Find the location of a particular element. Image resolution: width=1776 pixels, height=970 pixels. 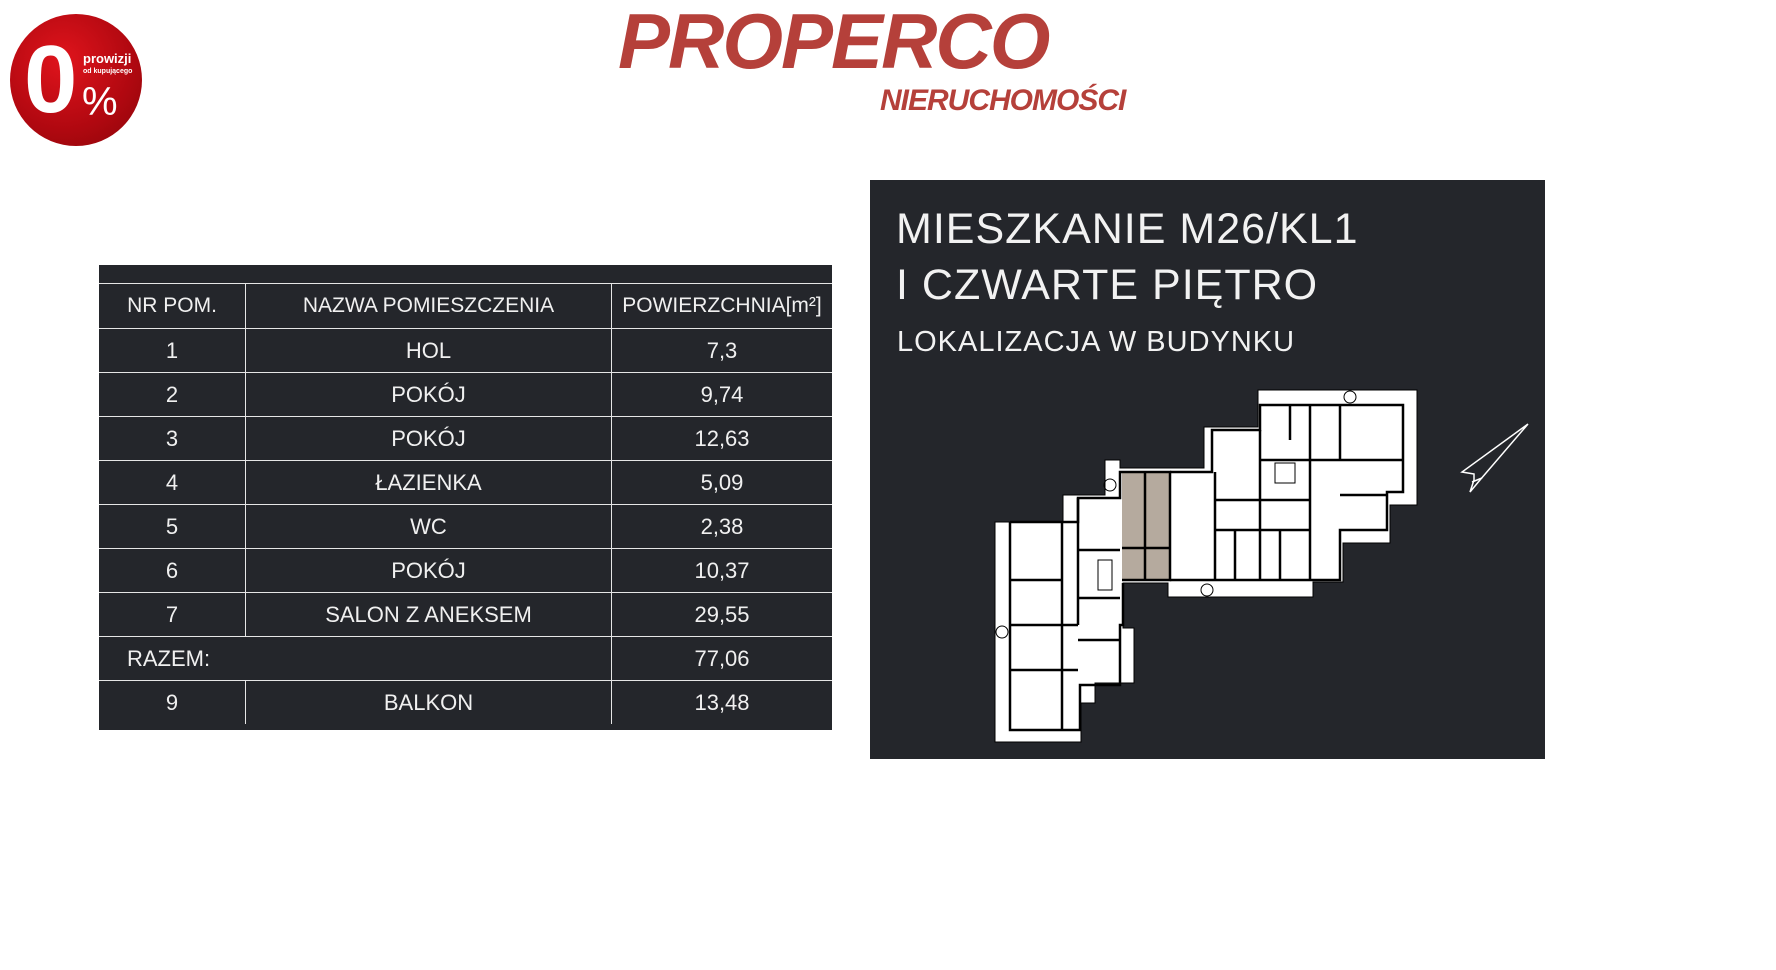

badge-percent: % is located at coordinates (100, 102).